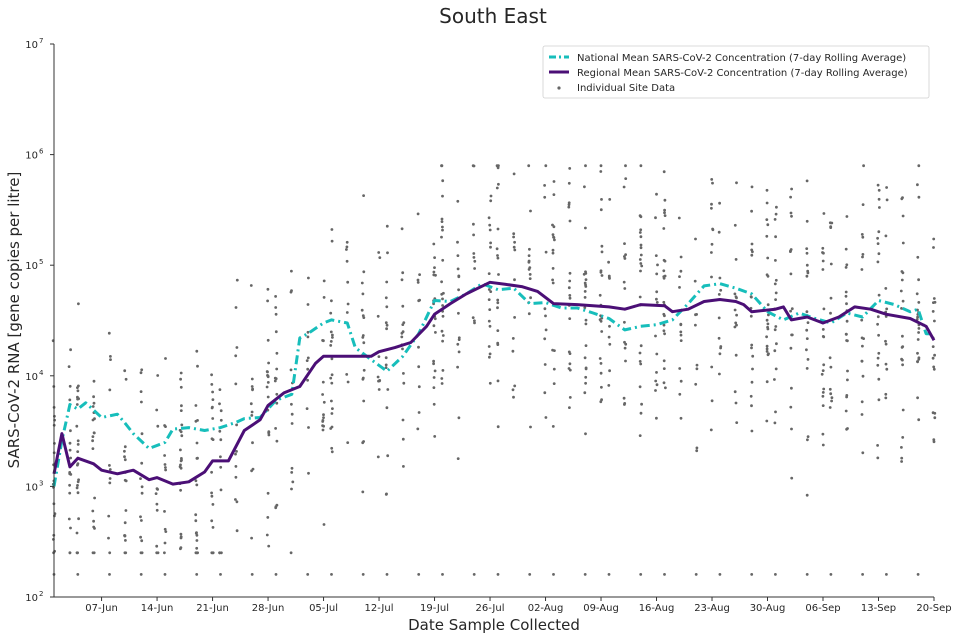  I want to click on y-tick-label: 10, so click(31, 156).